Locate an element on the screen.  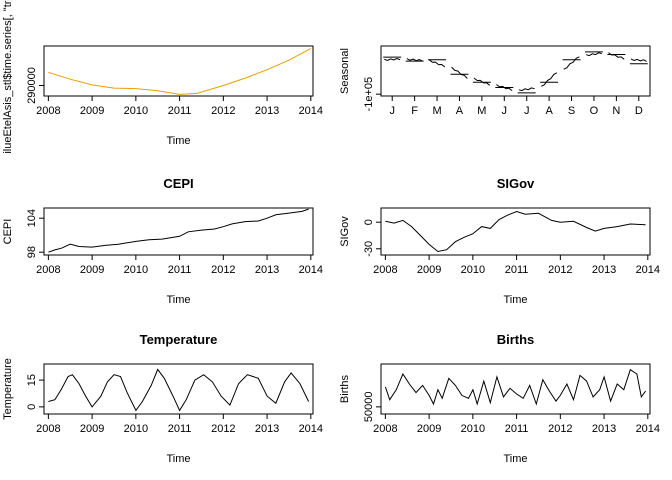
births-series-line is located at coordinates (515, 387).